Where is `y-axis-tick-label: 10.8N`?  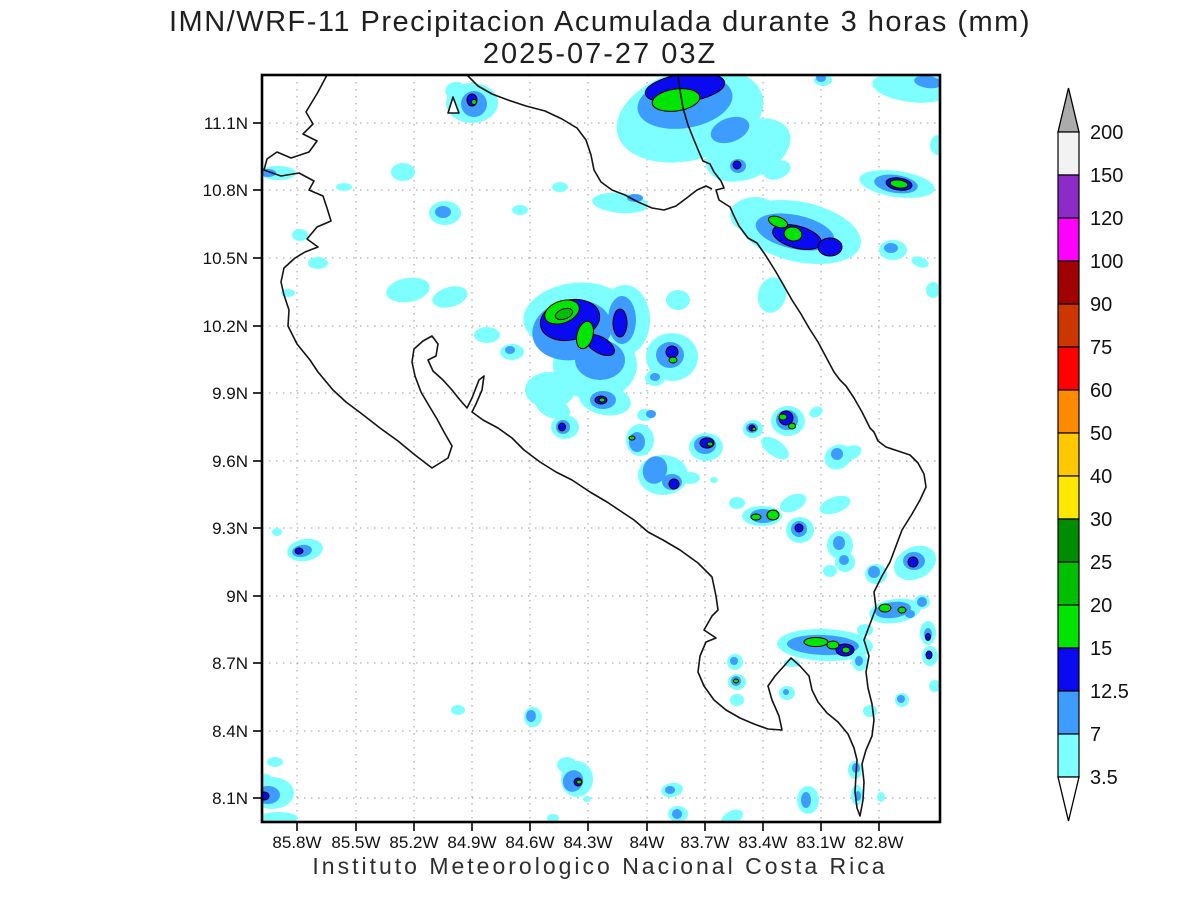 y-axis-tick-label: 10.8N is located at coordinates (225, 190).